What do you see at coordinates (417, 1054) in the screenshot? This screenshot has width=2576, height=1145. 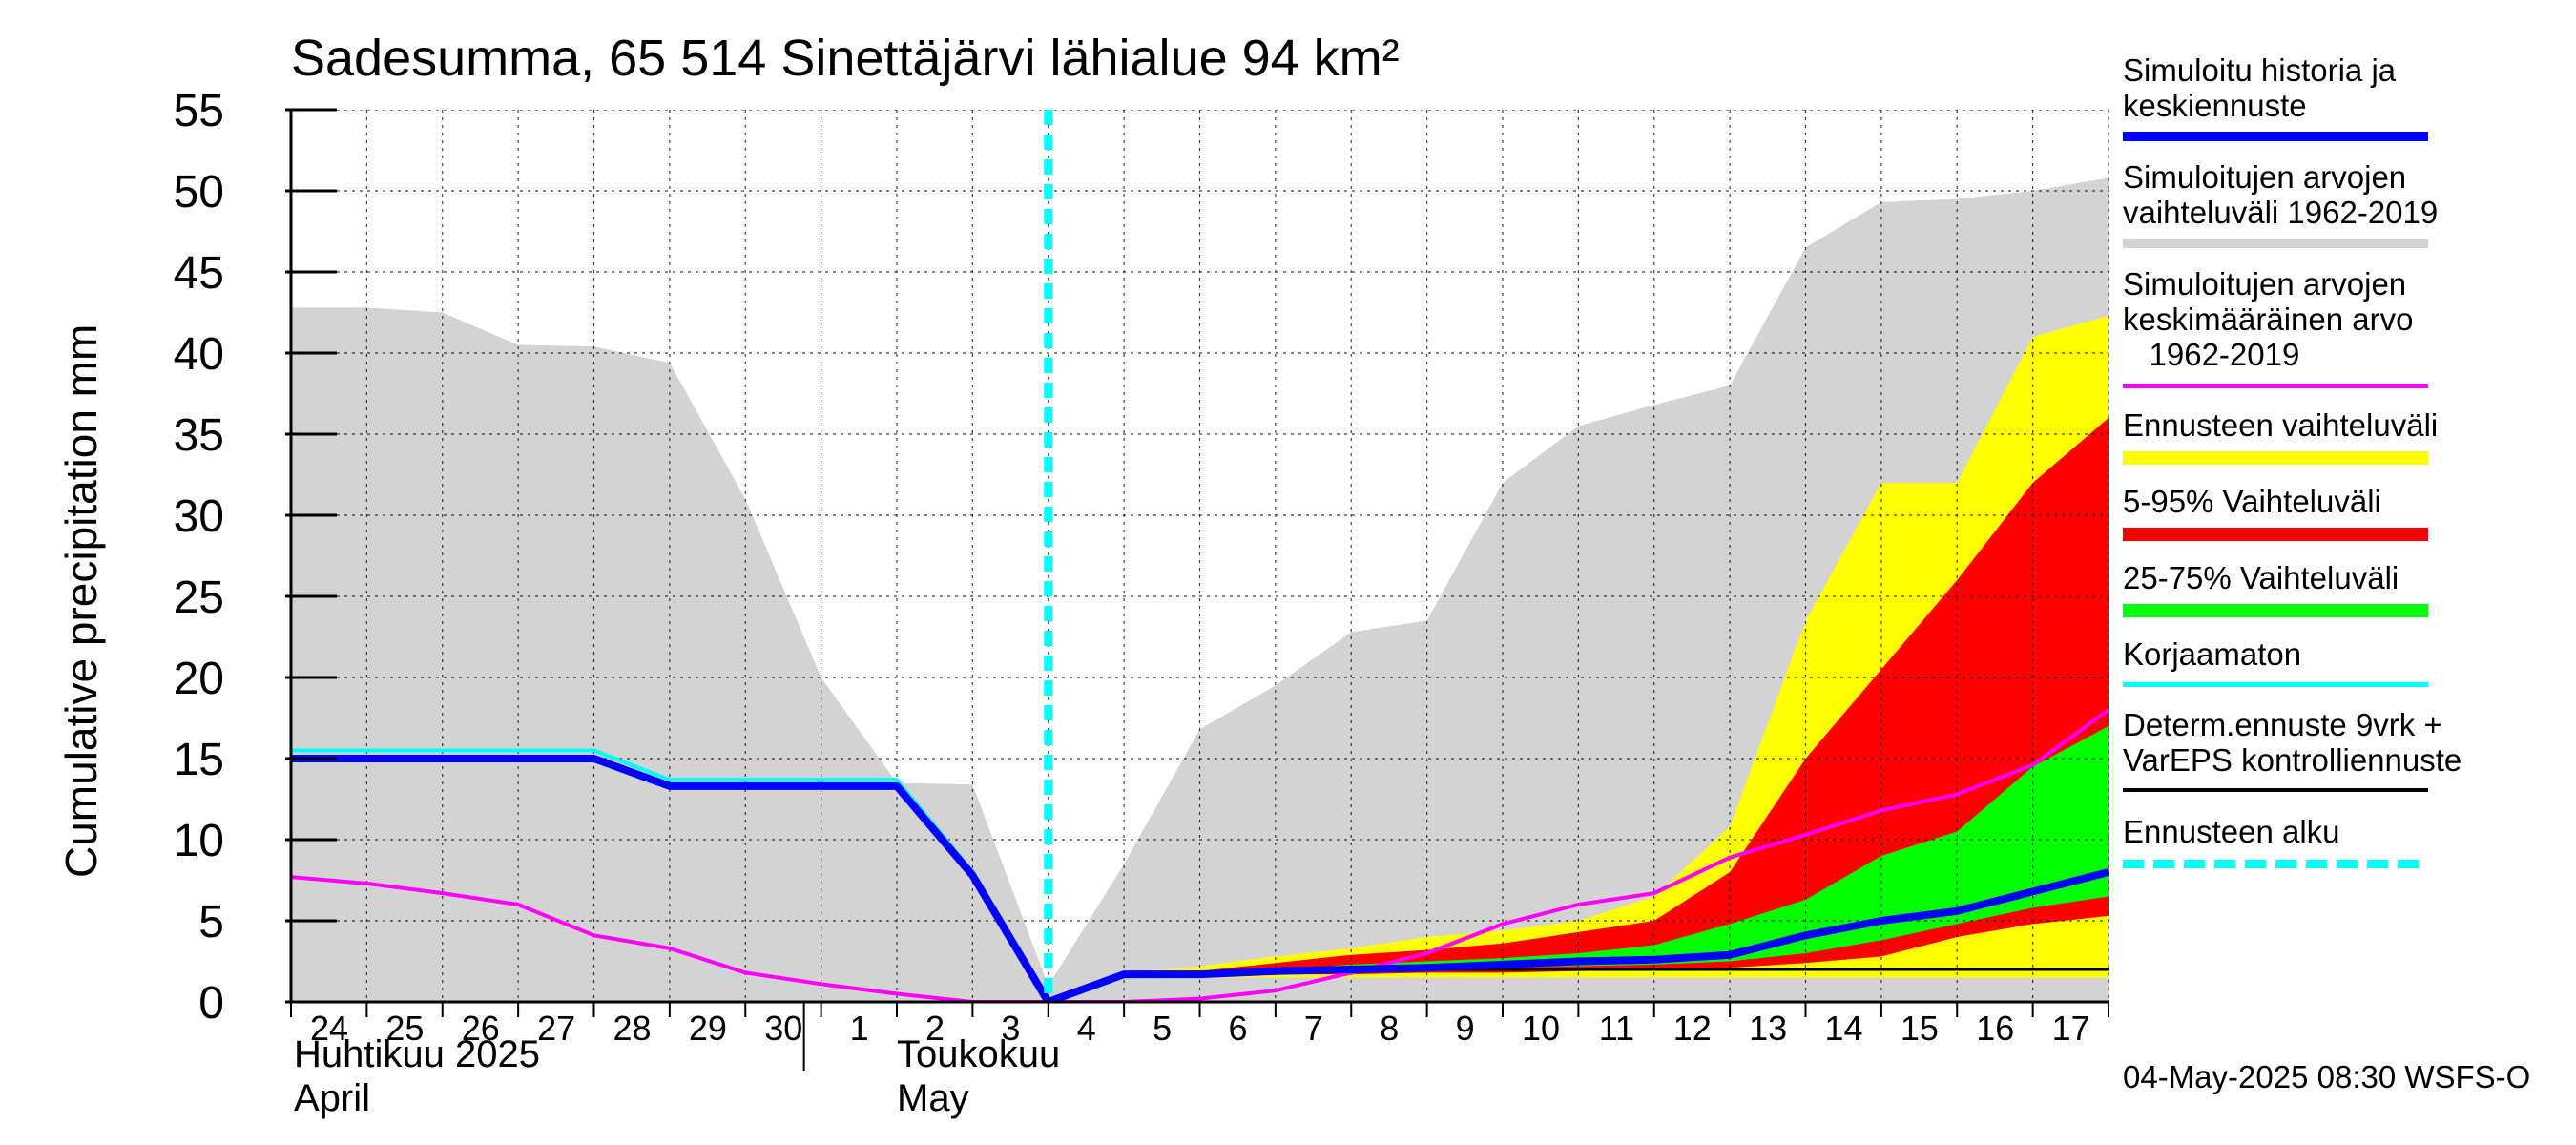 I see `month-fi-april: Huhtikuu 2025` at bounding box center [417, 1054].